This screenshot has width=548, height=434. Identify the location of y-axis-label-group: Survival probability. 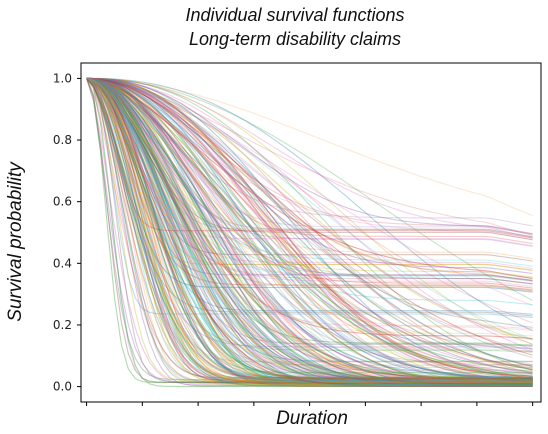
(15, 241).